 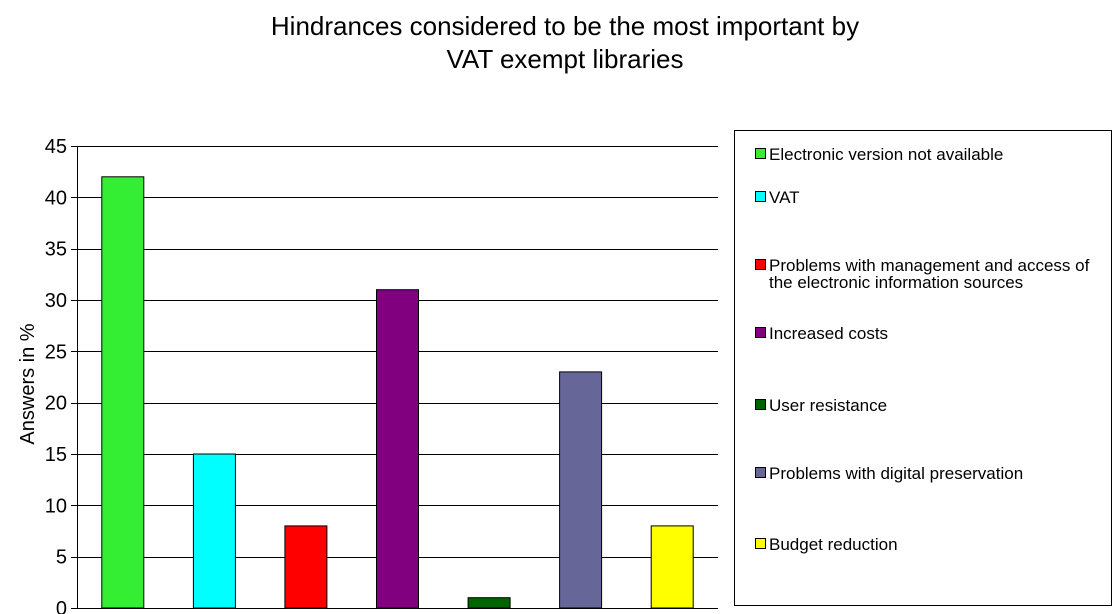 I want to click on legend-label: VAT, so click(x=784, y=197).